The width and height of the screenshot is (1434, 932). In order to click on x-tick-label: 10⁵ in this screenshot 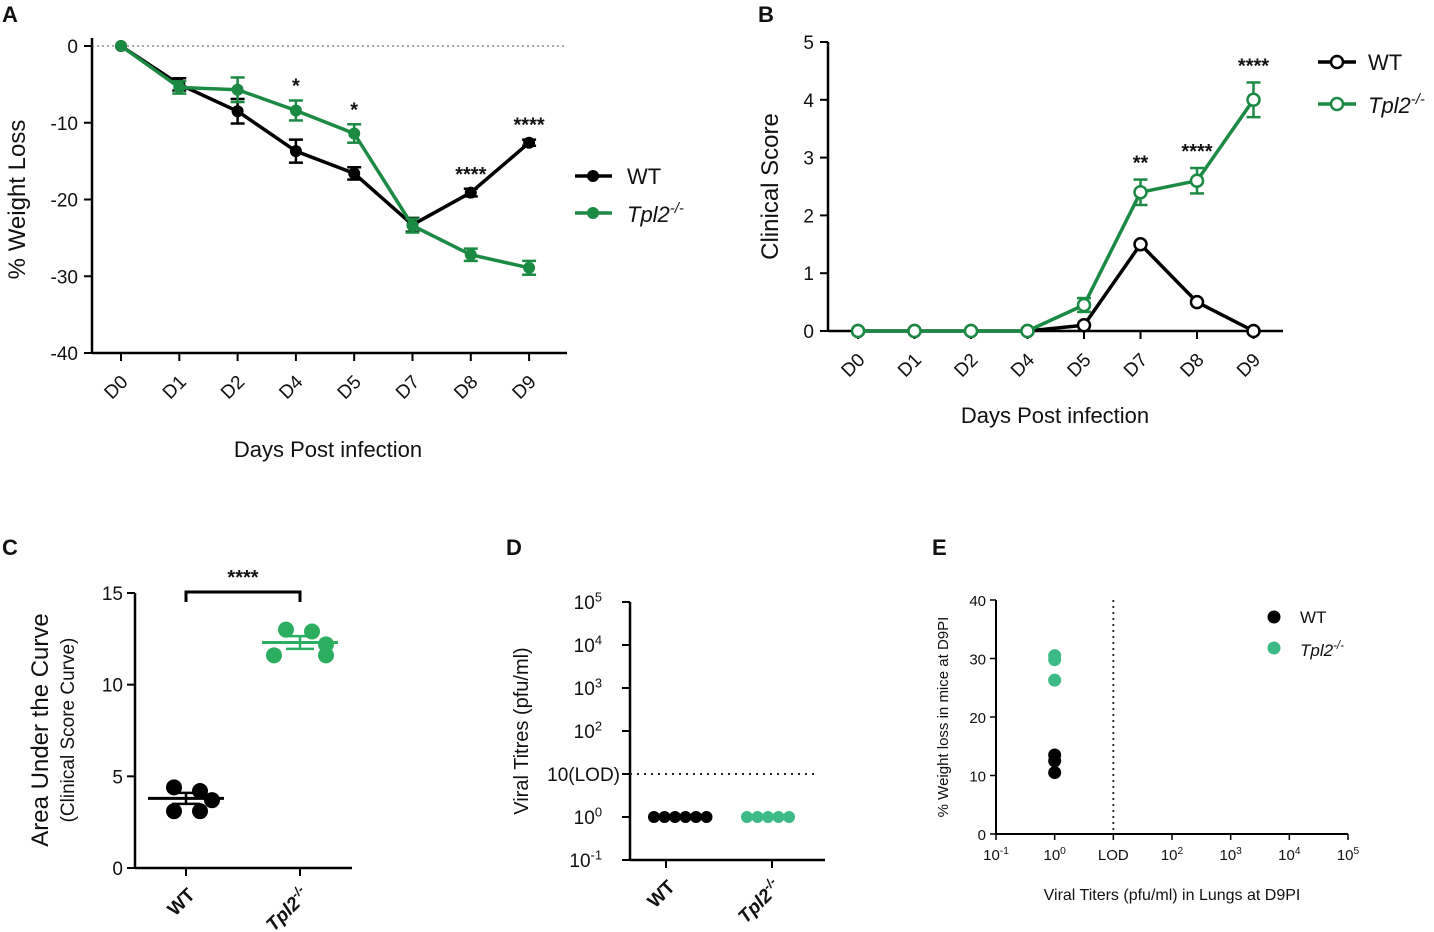, I will do `click(1348, 855)`.